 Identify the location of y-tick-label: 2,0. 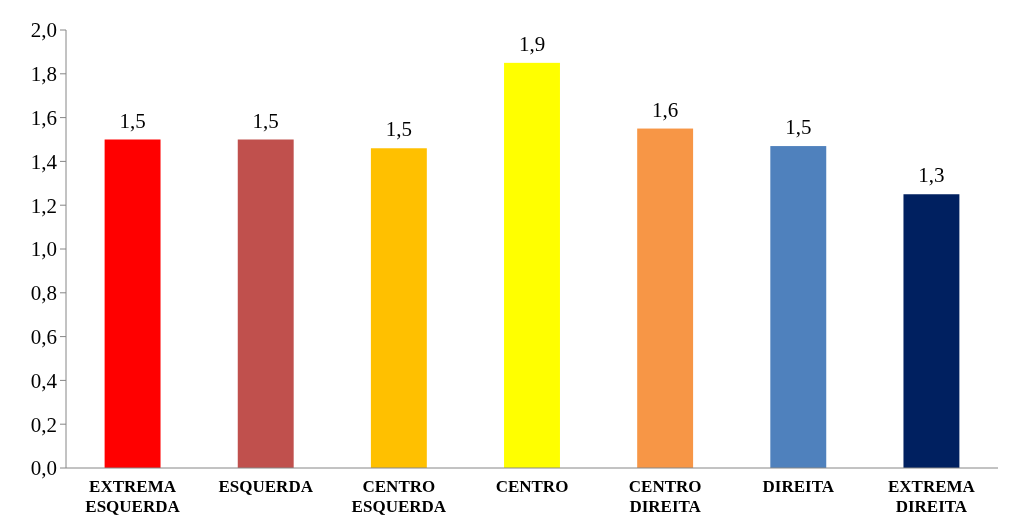
(43, 30).